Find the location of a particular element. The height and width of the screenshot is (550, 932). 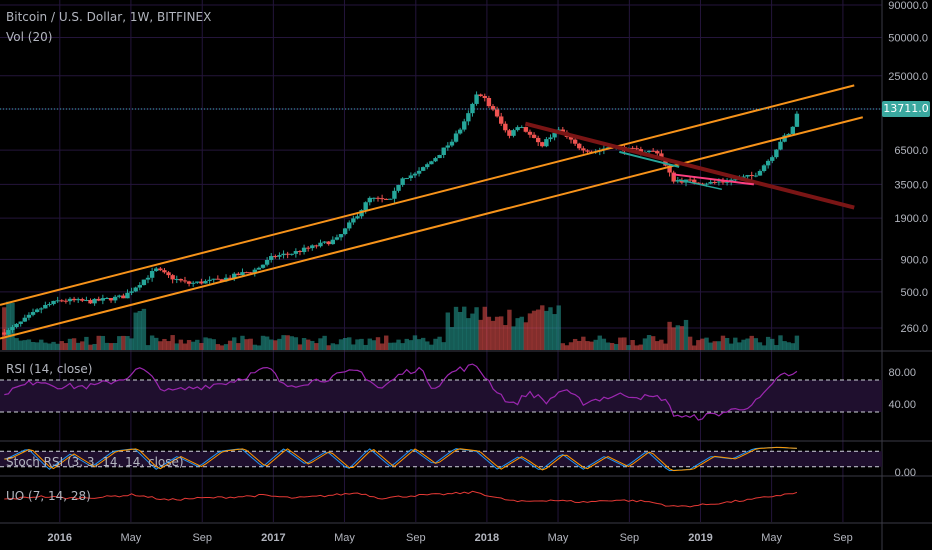

stoch-rsi-label: Stoch RSI (3, 3, 14, 14, close) is located at coordinates (95, 462).